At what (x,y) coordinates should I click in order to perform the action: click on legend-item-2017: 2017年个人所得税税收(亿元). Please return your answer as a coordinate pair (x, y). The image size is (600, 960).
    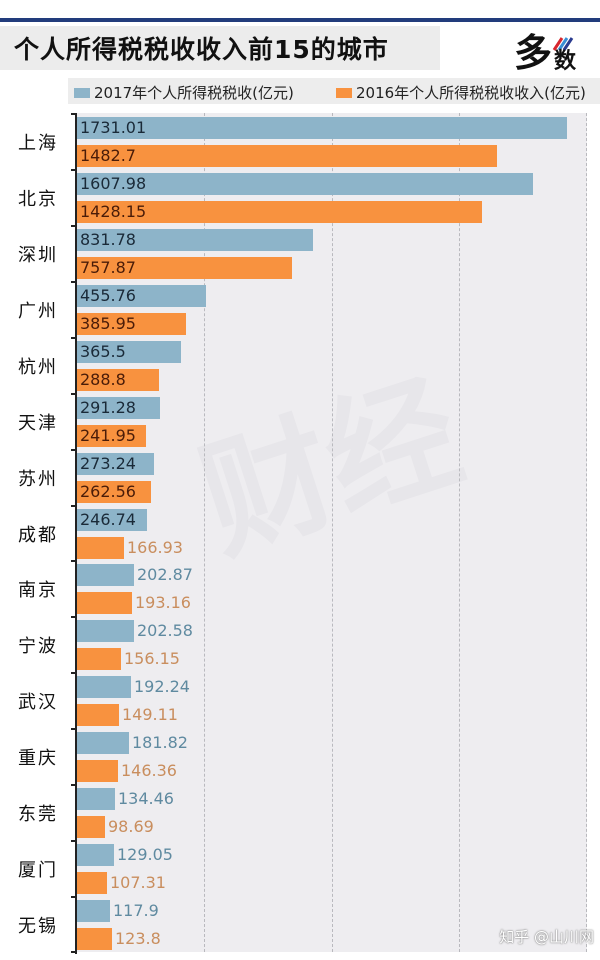
    Looking at the image, I should click on (184, 92).